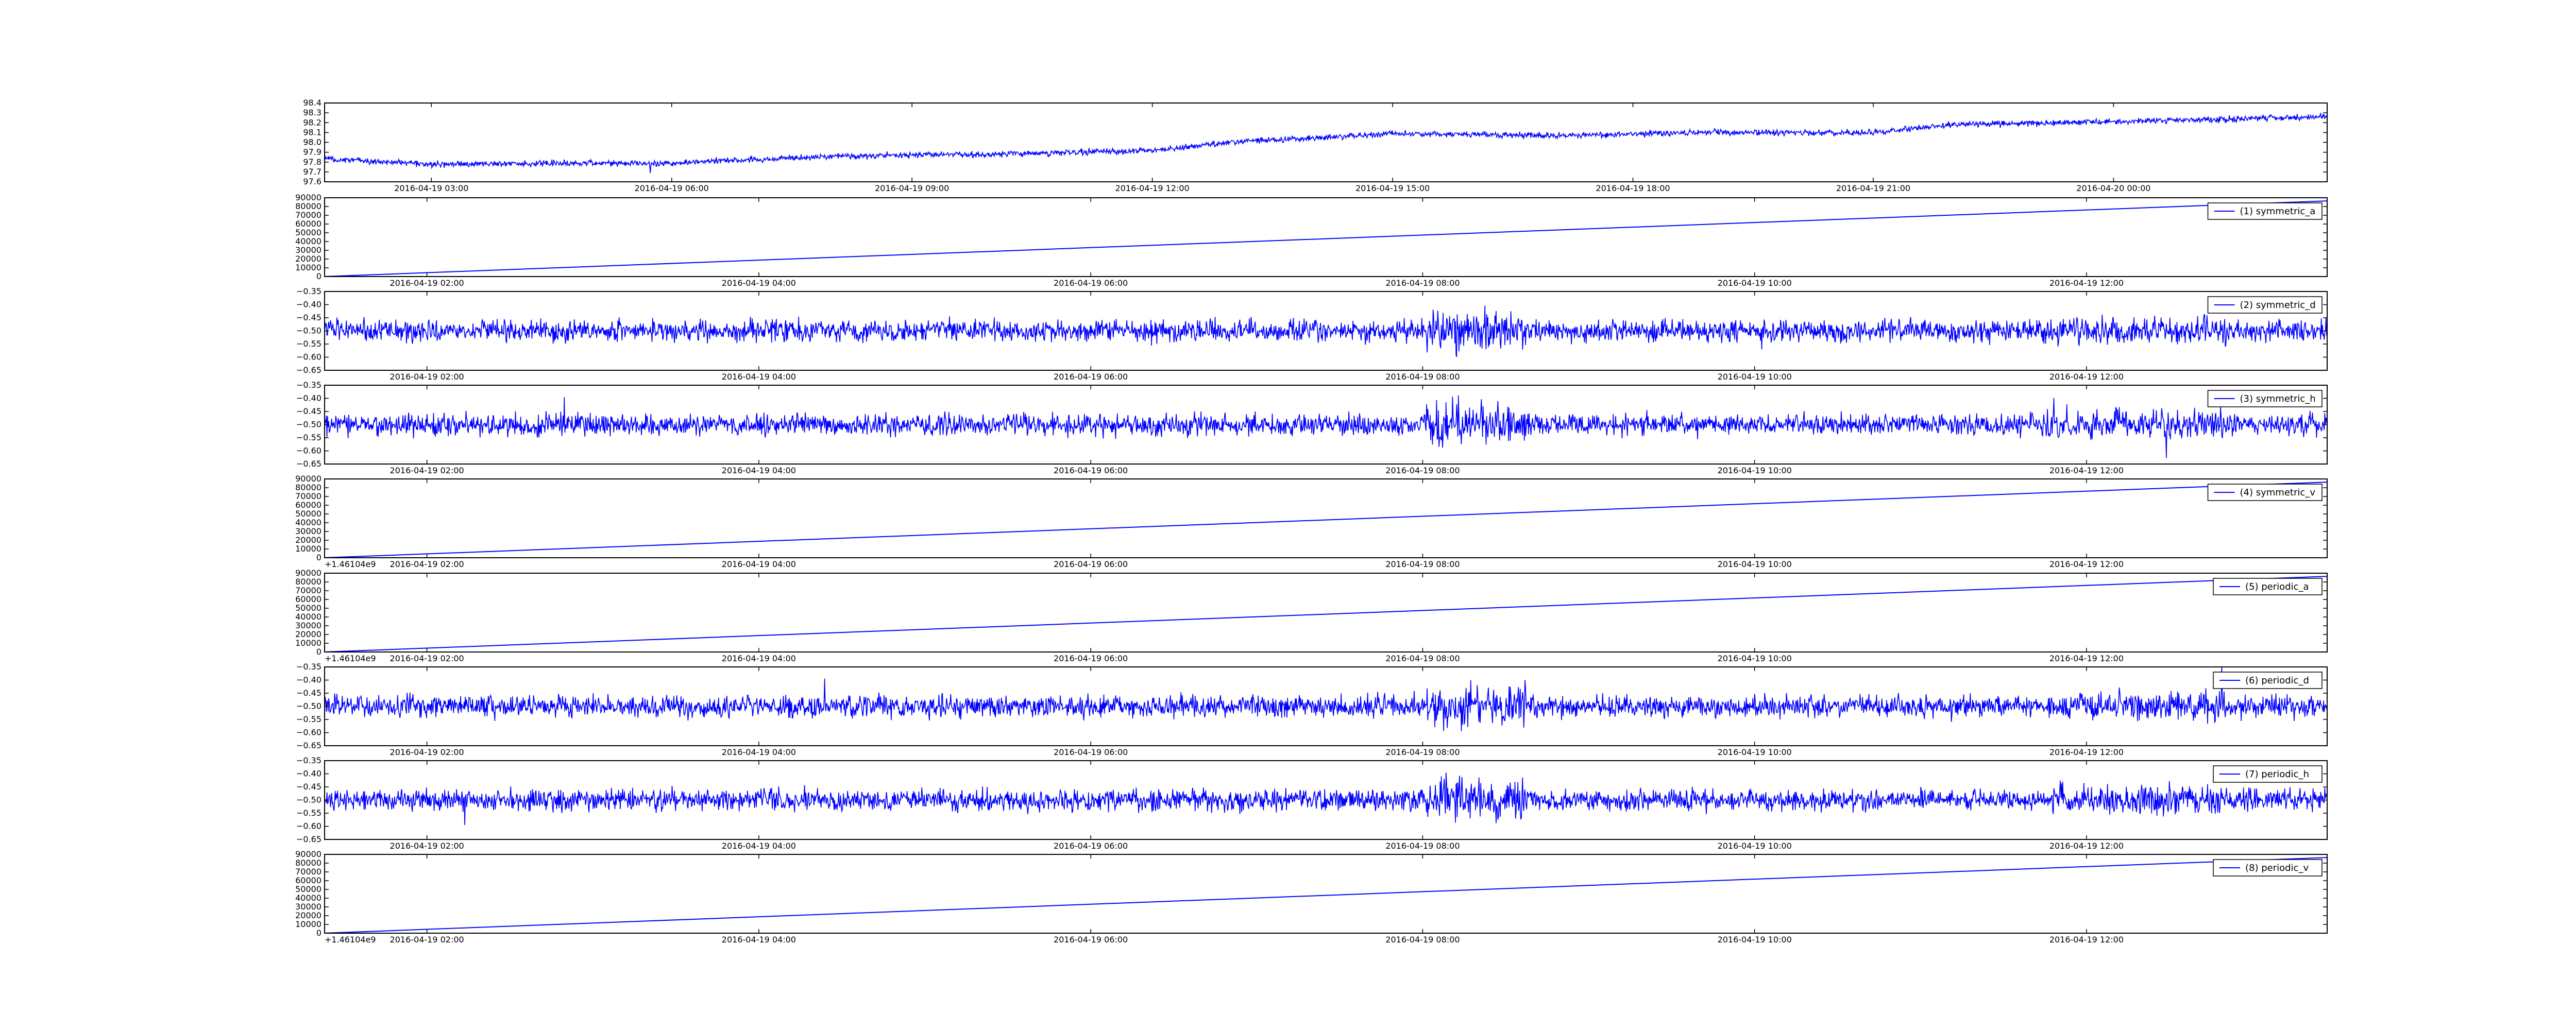  Describe the element at coordinates (312, 172) in the screenshot. I see `y-tick-label: 97.7` at that location.